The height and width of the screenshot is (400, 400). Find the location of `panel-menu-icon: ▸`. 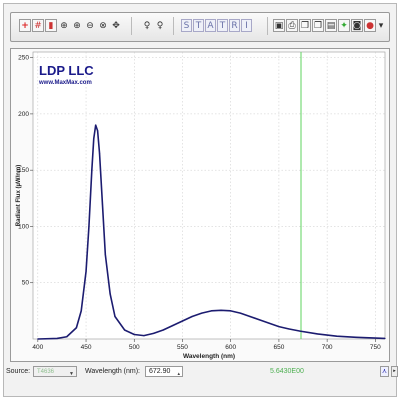

panel-menu-icon: ▸ is located at coordinates (394, 371).